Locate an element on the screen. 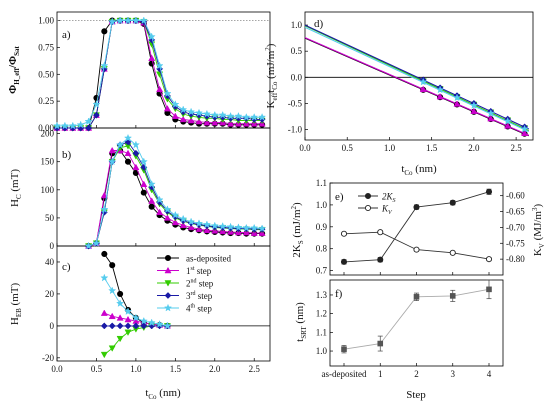 This screenshot has height=409, width=550. x-tick-label-d-4: 2.0 is located at coordinates (474, 148).